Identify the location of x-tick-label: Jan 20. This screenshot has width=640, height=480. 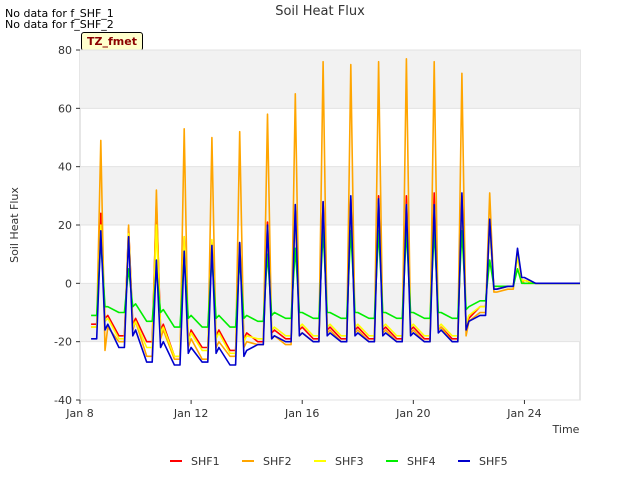
(412, 413).